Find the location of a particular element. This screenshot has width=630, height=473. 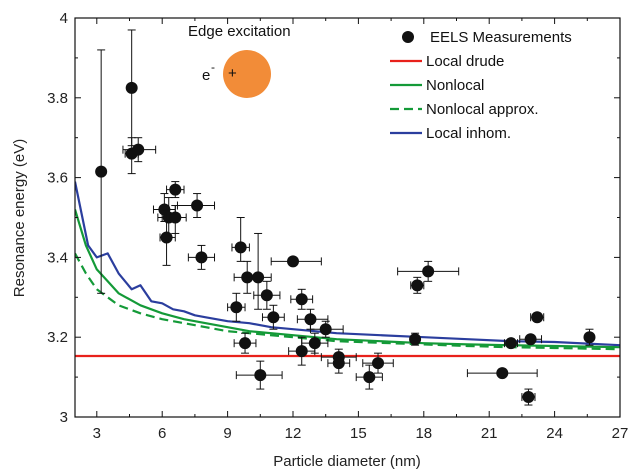

x-axis-title: Particle diameter (nm) is located at coordinates (347, 461).